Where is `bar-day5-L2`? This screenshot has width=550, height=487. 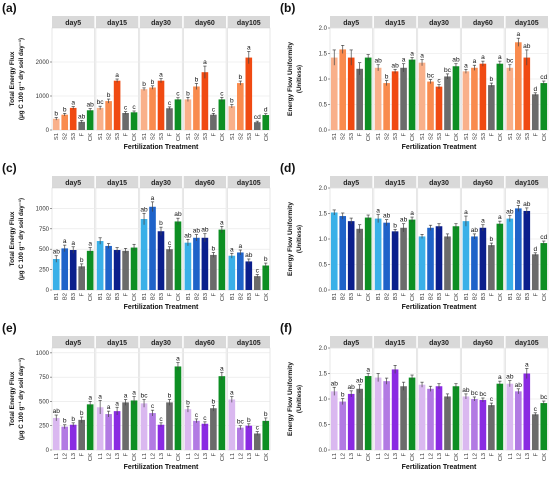 bar-day5-L2 is located at coordinates (343, 425).